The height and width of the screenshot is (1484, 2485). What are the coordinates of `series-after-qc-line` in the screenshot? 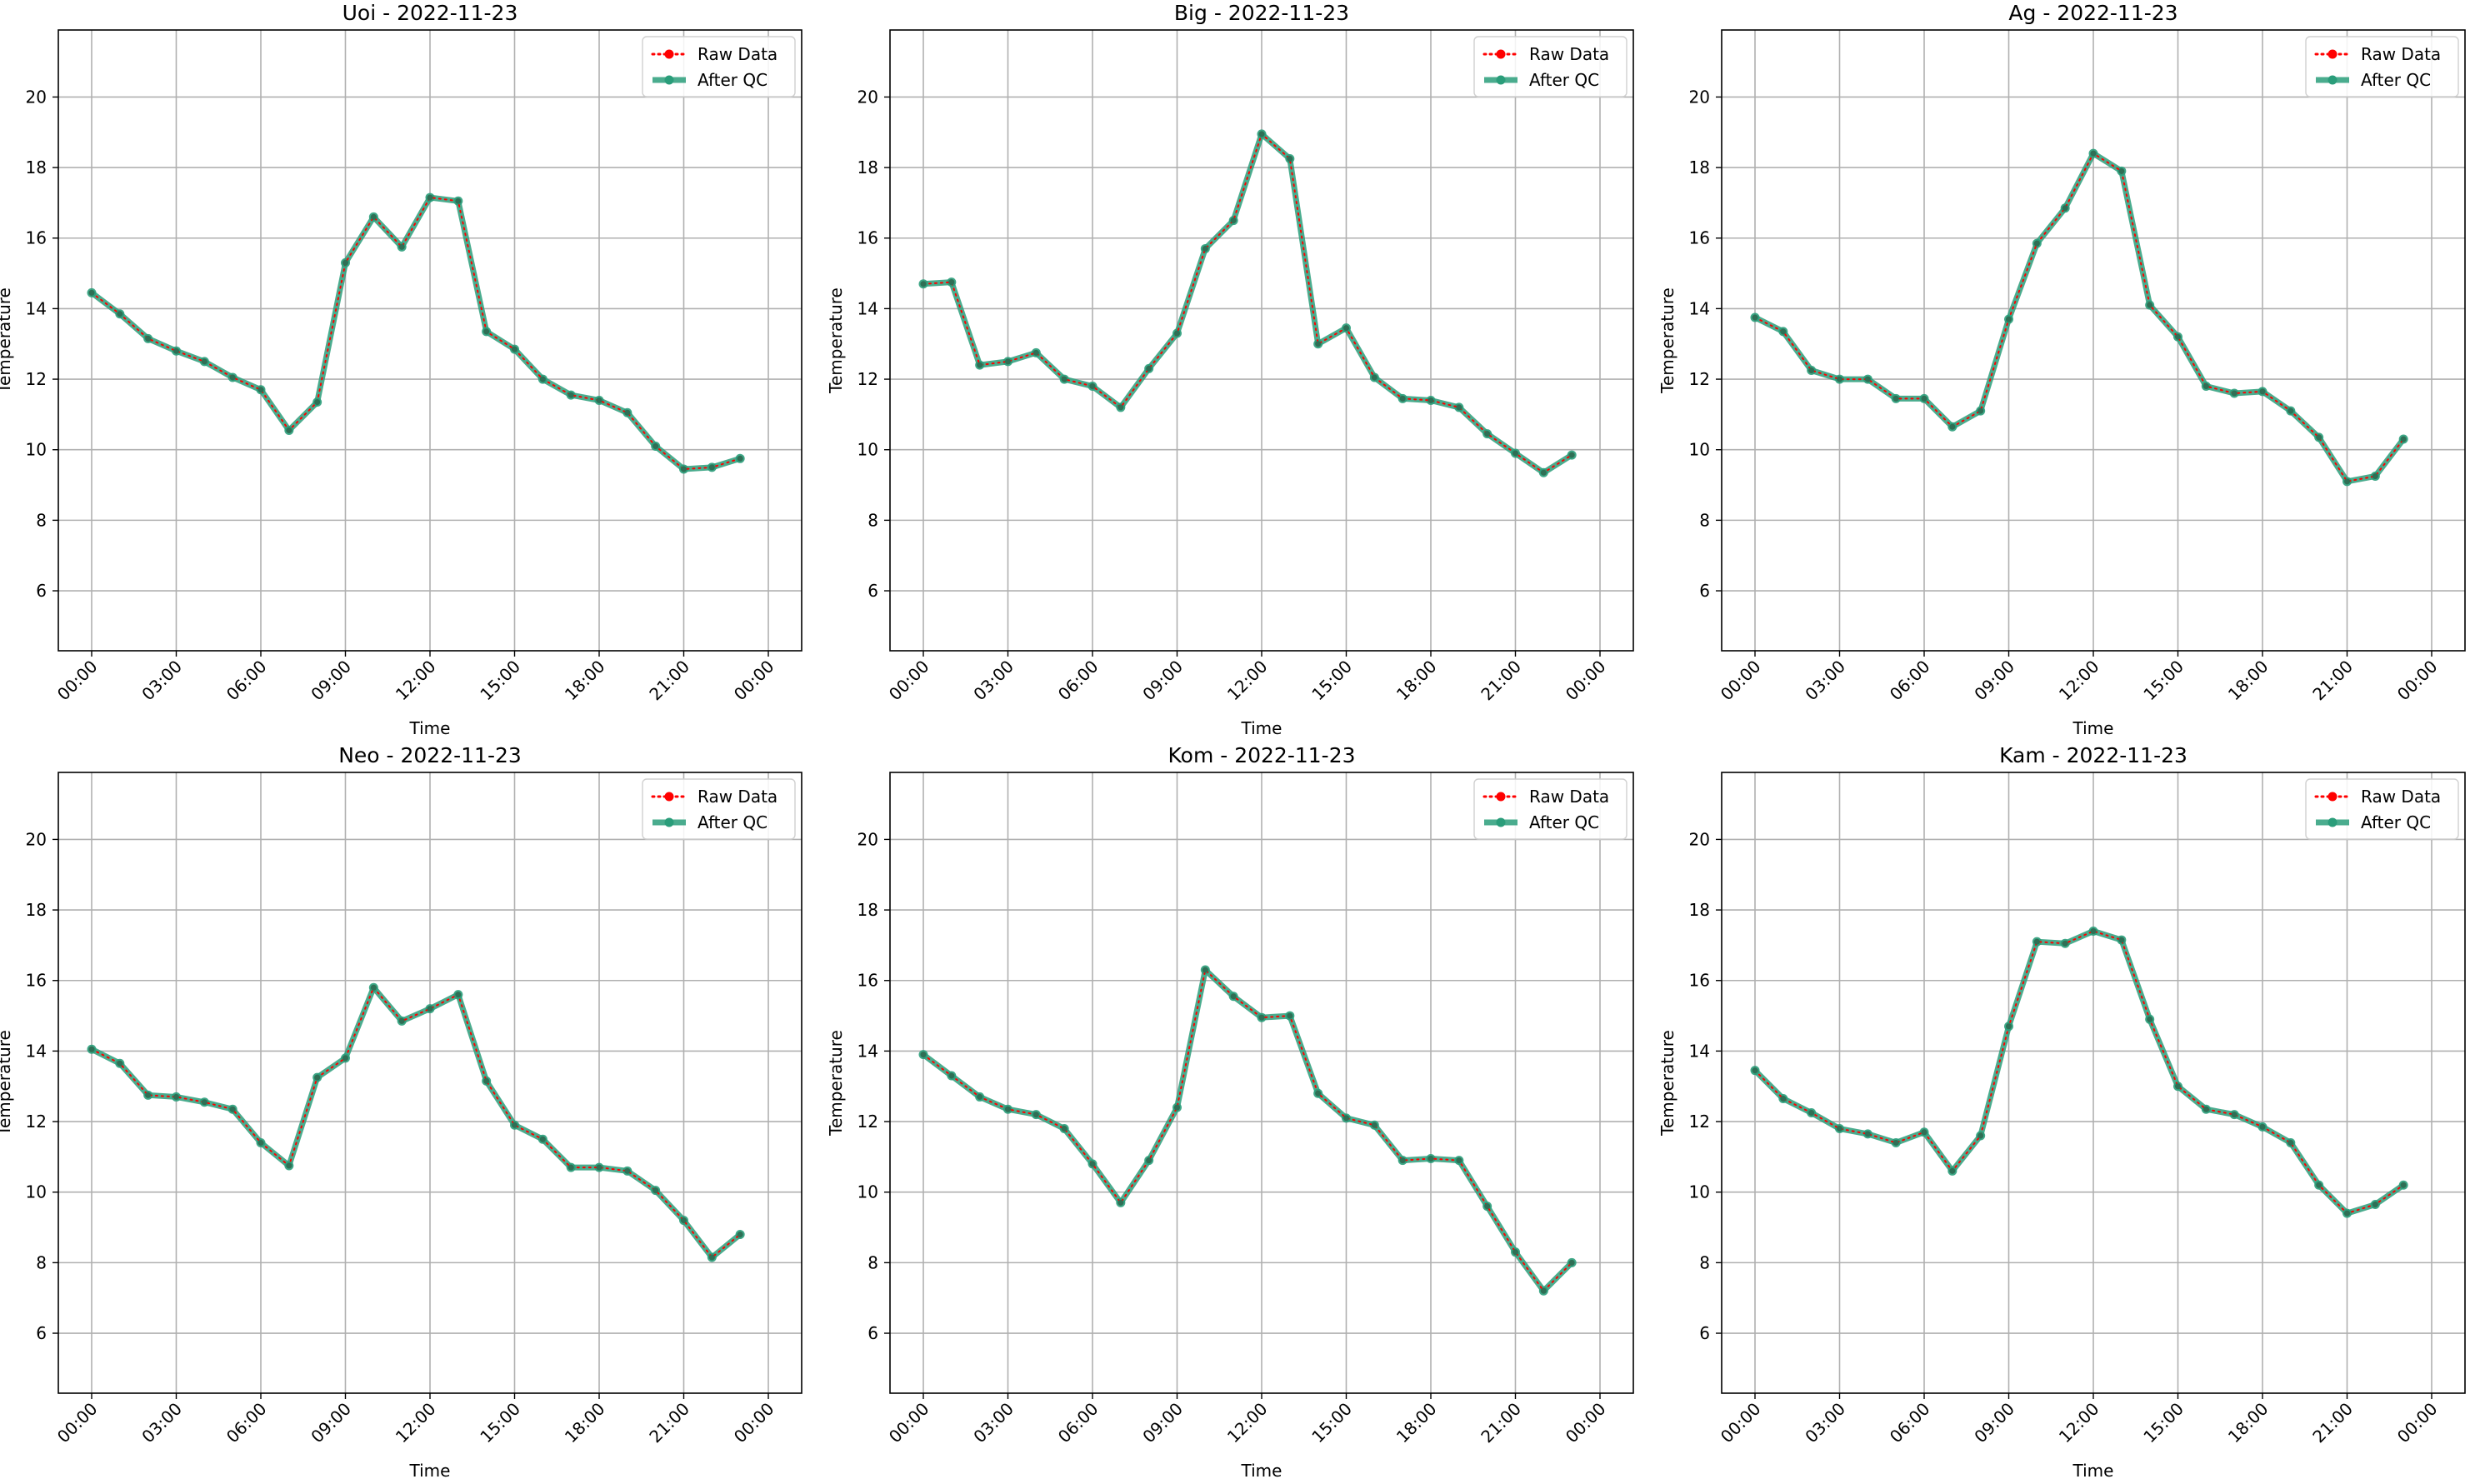 It's located at (1247, 303).